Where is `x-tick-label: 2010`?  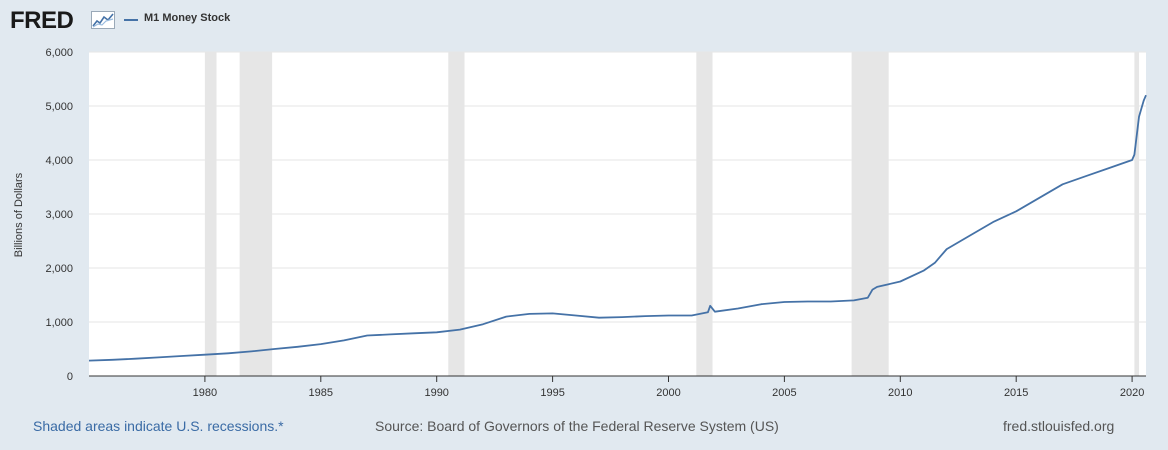
x-tick-label: 2010 is located at coordinates (900, 393).